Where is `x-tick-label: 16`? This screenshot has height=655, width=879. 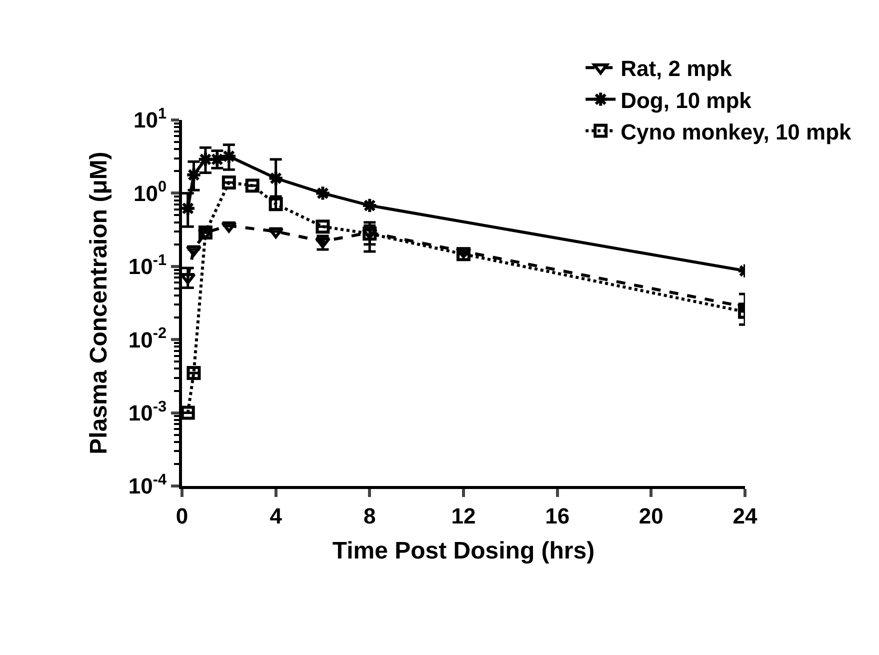
x-tick-label: 16 is located at coordinates (557, 515).